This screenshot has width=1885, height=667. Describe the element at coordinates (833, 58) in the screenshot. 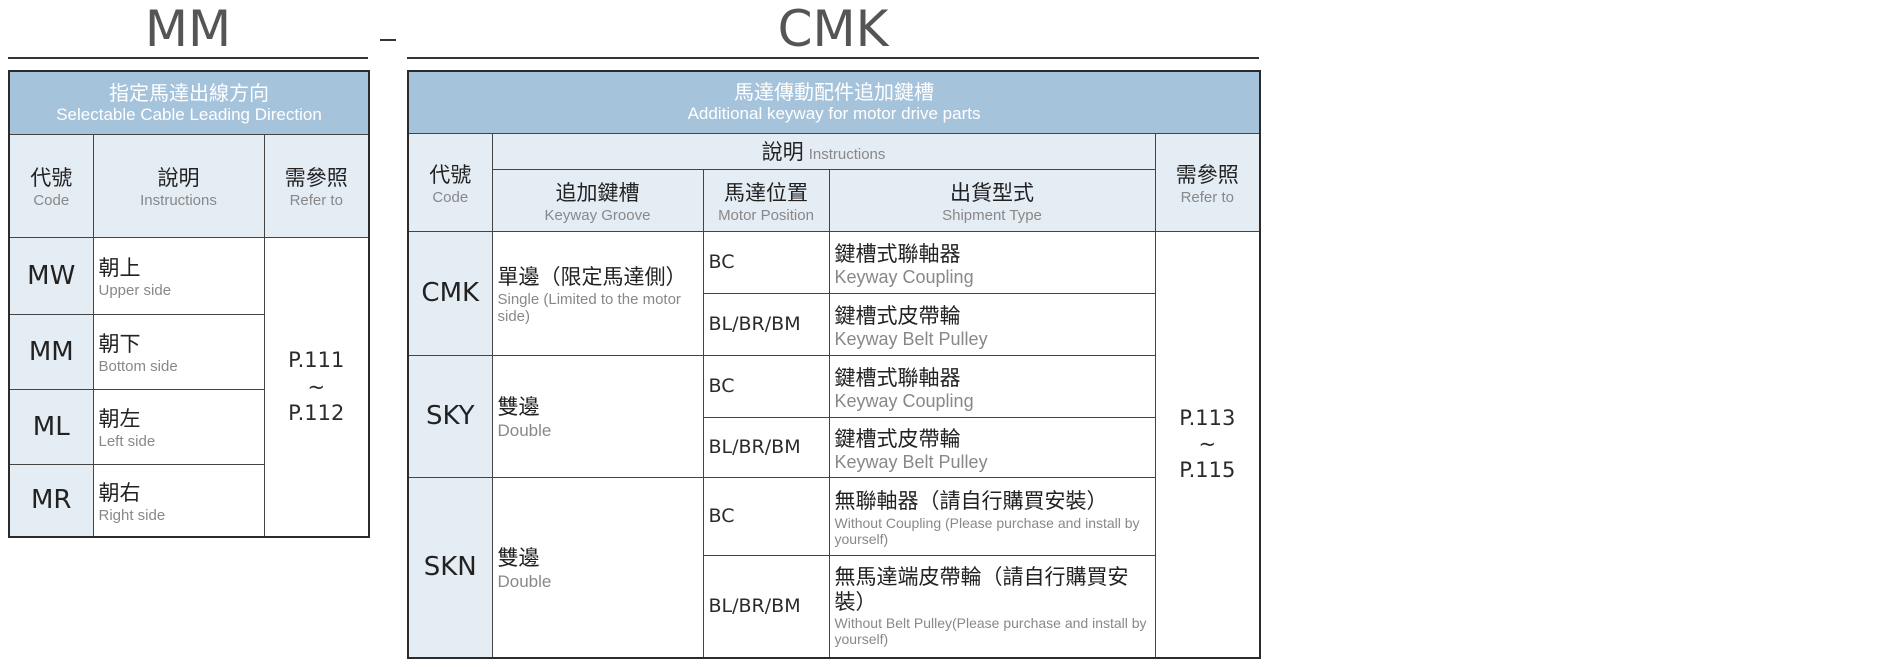

I see `cmk-title-rule` at that location.